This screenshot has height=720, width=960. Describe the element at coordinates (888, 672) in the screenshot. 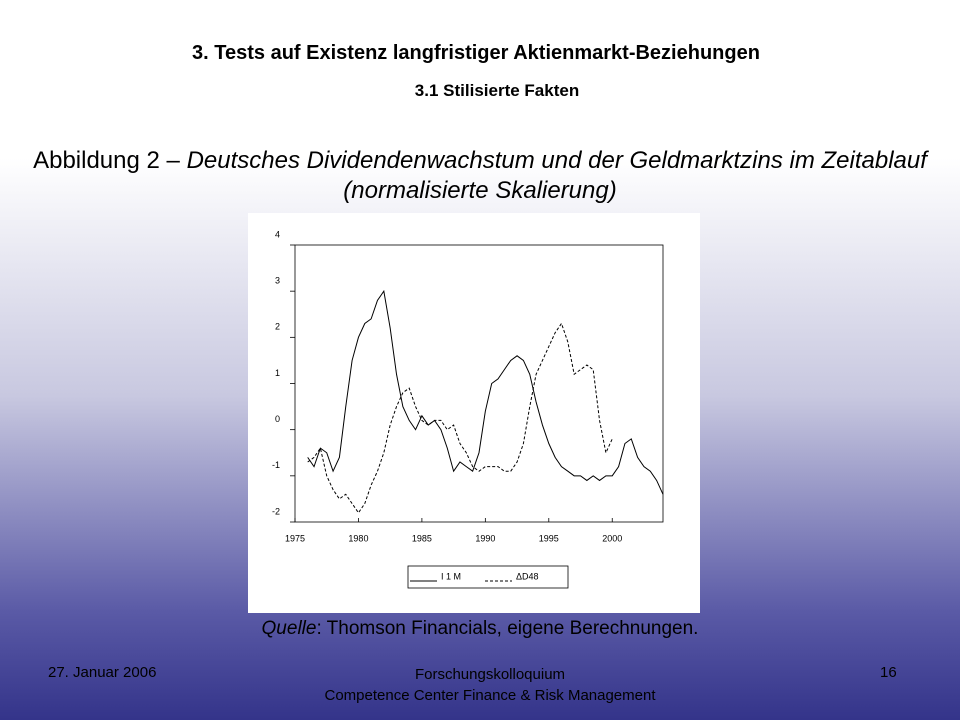

I see `footer-page: 16` at that location.